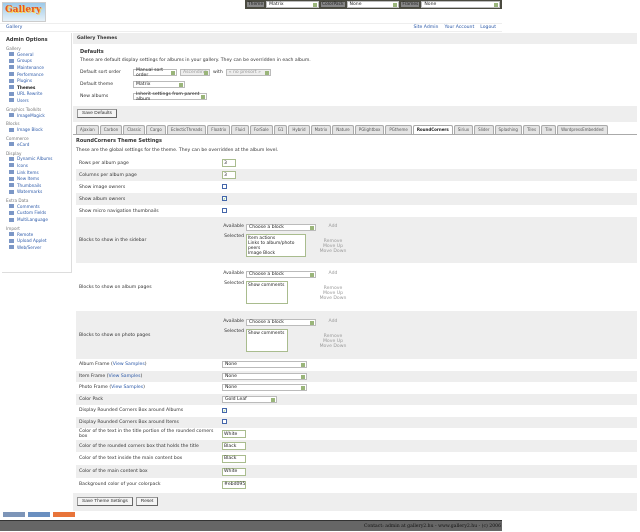 The width and height of the screenshot is (640, 532). What do you see at coordinates (249, 399) in the screenshot?
I see `color-pack-select: Gold Leaf` at bounding box center [249, 399].